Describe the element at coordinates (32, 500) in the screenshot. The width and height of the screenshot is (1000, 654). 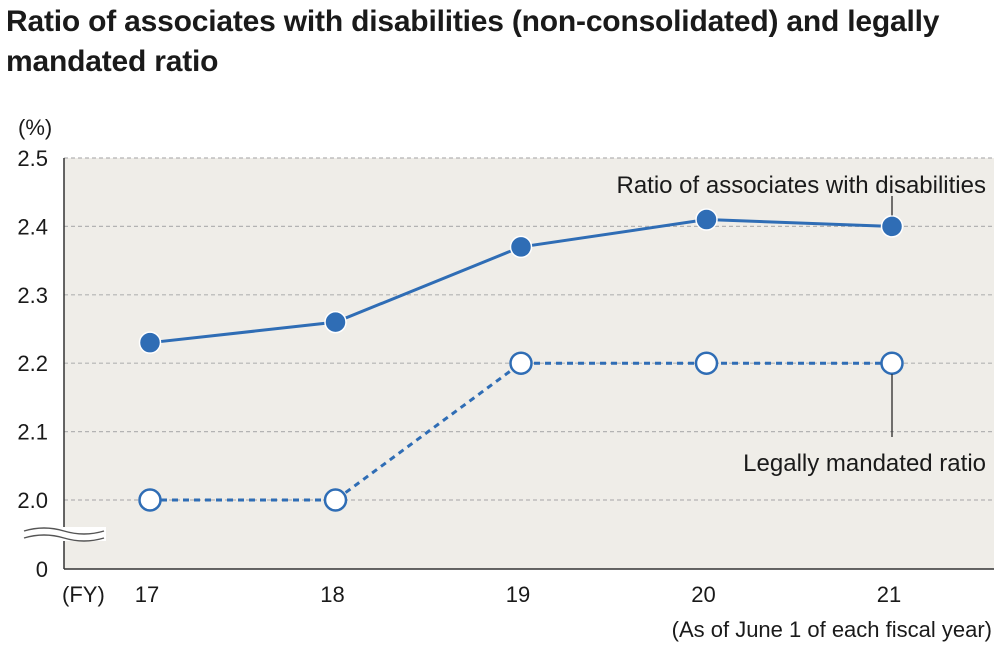
I see `y-tick-label: 2.0` at that location.